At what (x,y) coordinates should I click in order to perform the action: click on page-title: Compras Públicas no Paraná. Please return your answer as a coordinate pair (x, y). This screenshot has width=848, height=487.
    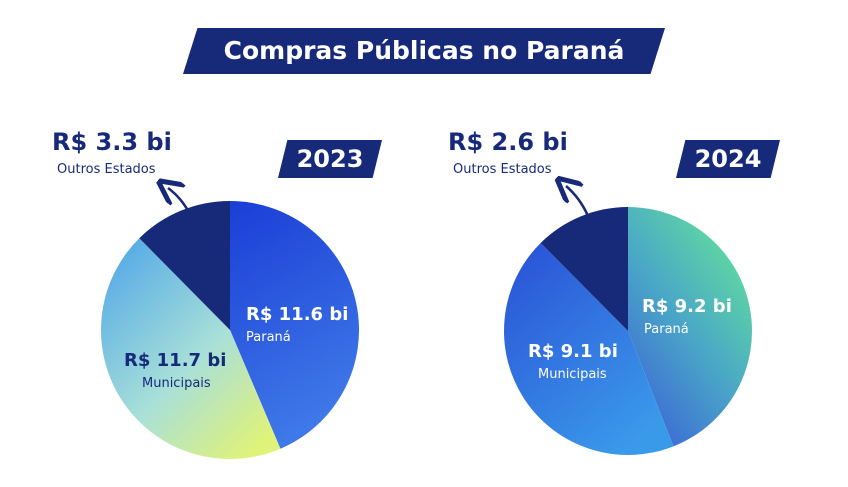
    Looking at the image, I should click on (424, 50).